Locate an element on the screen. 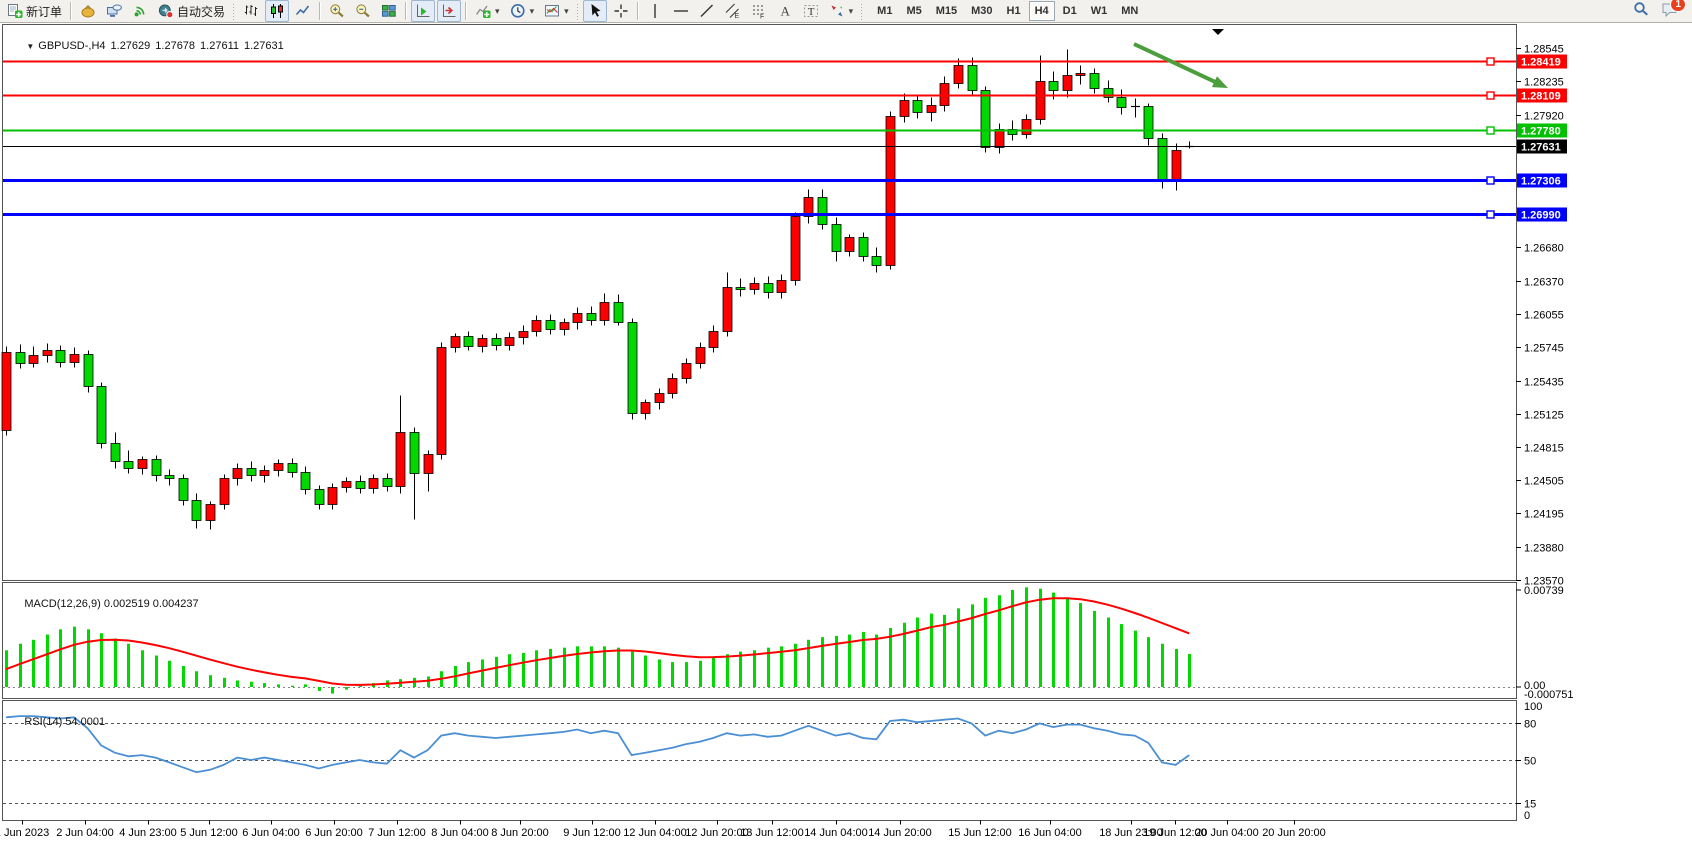 This screenshot has width=1692, height=843. timeframe-h1: H1 is located at coordinates (1013, 11).